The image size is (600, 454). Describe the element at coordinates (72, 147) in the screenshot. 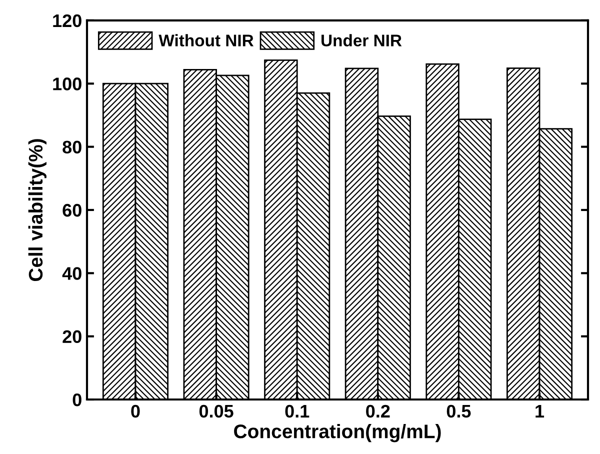

I see `y-tick-label: 80` at that location.